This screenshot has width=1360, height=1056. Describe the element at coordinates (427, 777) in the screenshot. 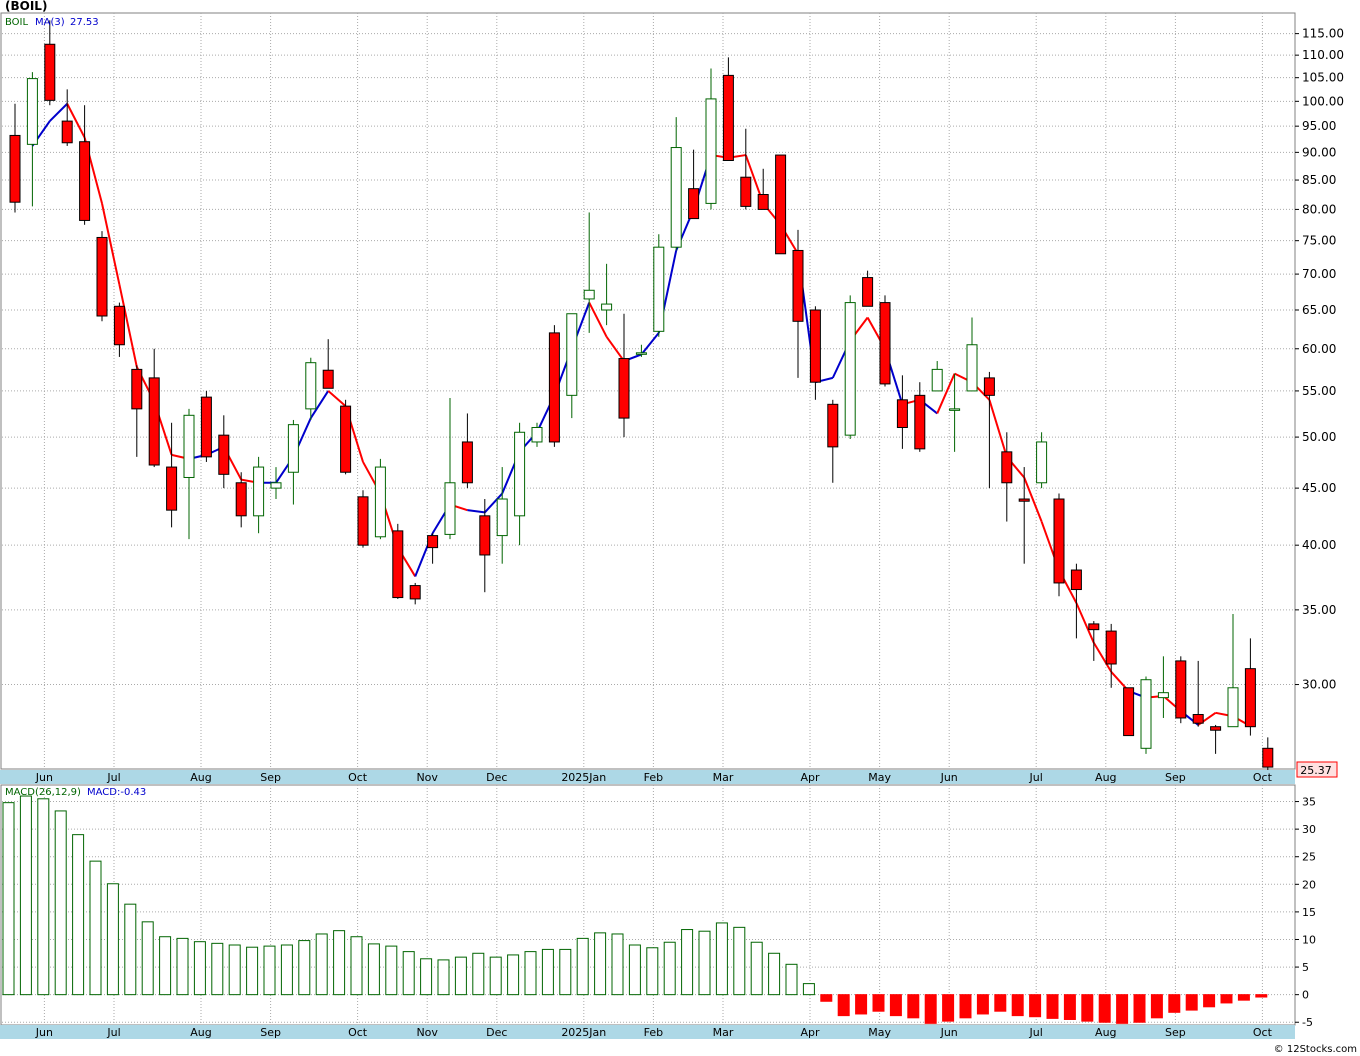

I see `price-x-tick-label: Nov` at that location.